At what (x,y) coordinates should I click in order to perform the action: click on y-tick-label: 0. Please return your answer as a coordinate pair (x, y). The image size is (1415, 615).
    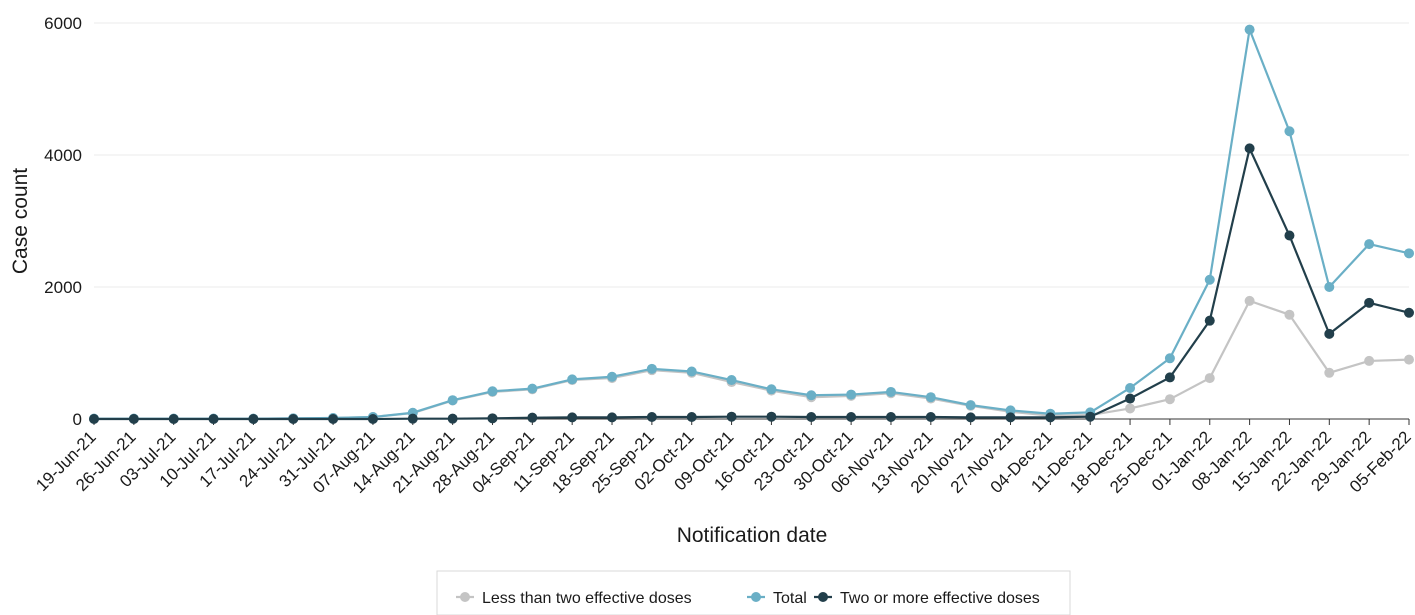
    Looking at the image, I should click on (77, 419).